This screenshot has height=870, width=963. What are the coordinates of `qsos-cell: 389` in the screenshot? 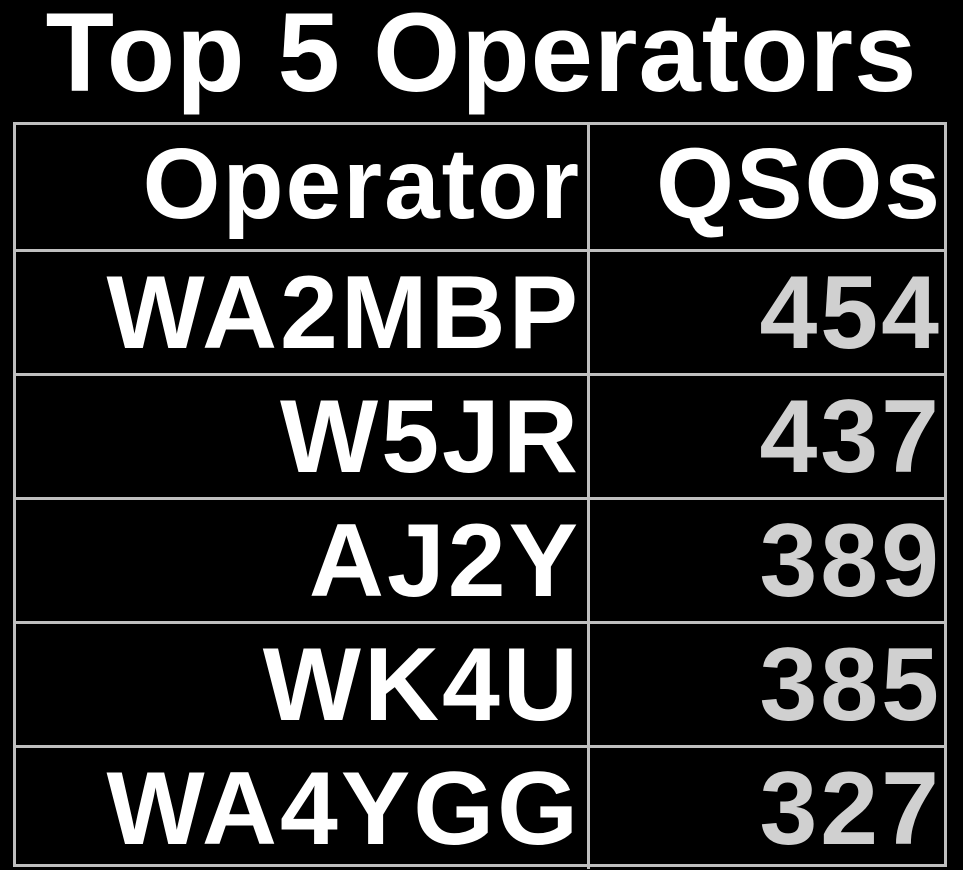 It's located at (850, 561).